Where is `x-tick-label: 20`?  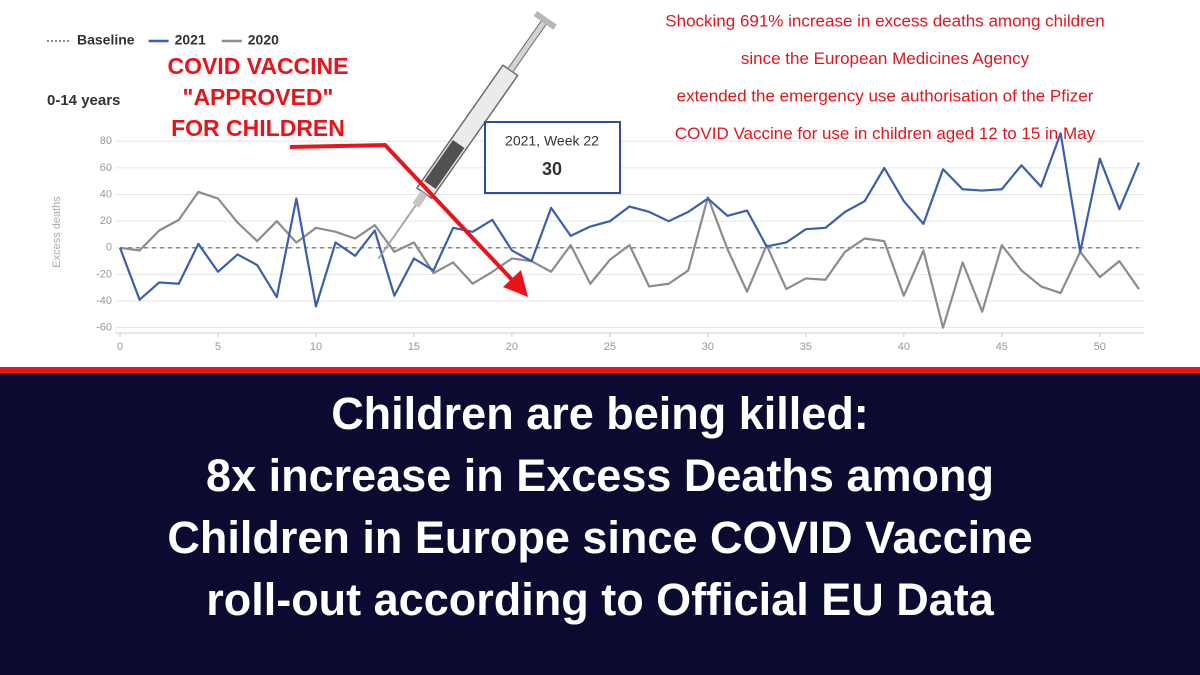
x-tick-label: 20 is located at coordinates (512, 347).